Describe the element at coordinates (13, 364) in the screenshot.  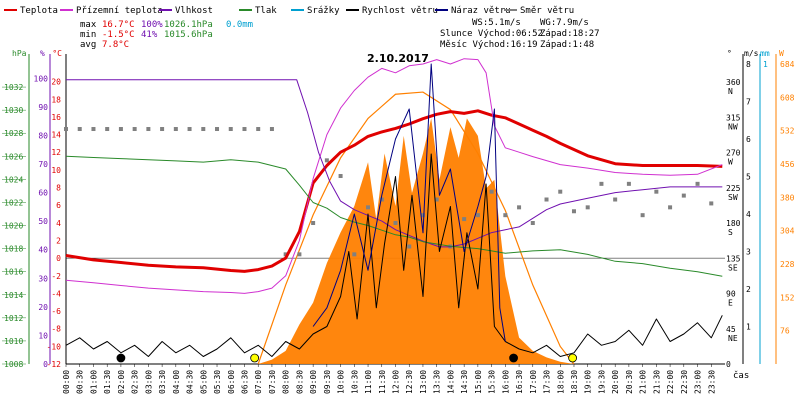
I see `tick-hpa-0: 1008` at that location.